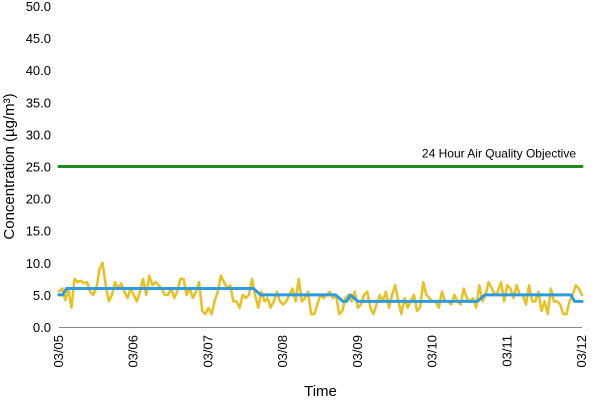 This screenshot has height=400, width=600. I want to click on x-tick-label: 03/09, so click(357, 351).